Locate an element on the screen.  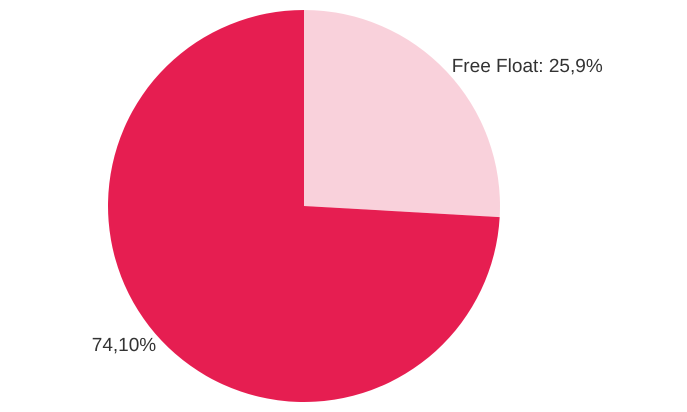
slice-label: Free Float: 25,9% is located at coordinates (527, 66).